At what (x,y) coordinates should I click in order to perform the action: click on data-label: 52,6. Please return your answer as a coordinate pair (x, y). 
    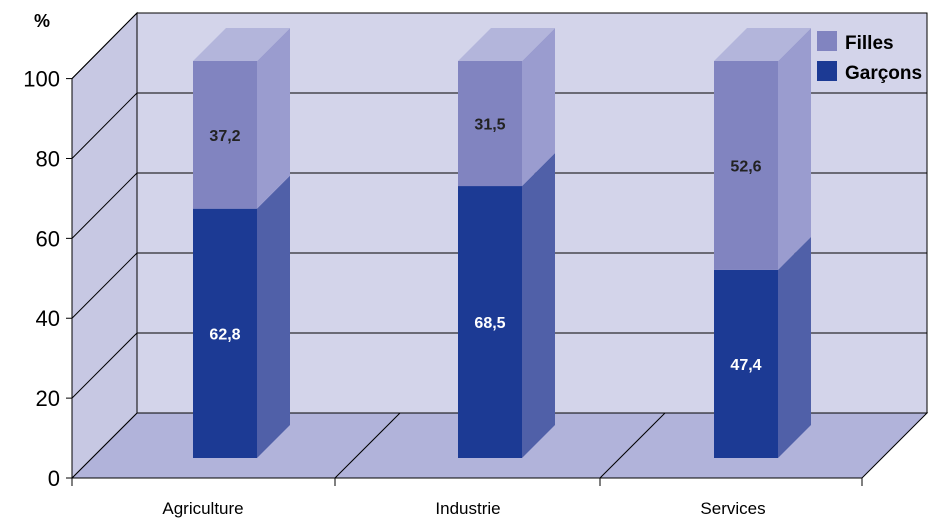
    Looking at the image, I should click on (745, 166).